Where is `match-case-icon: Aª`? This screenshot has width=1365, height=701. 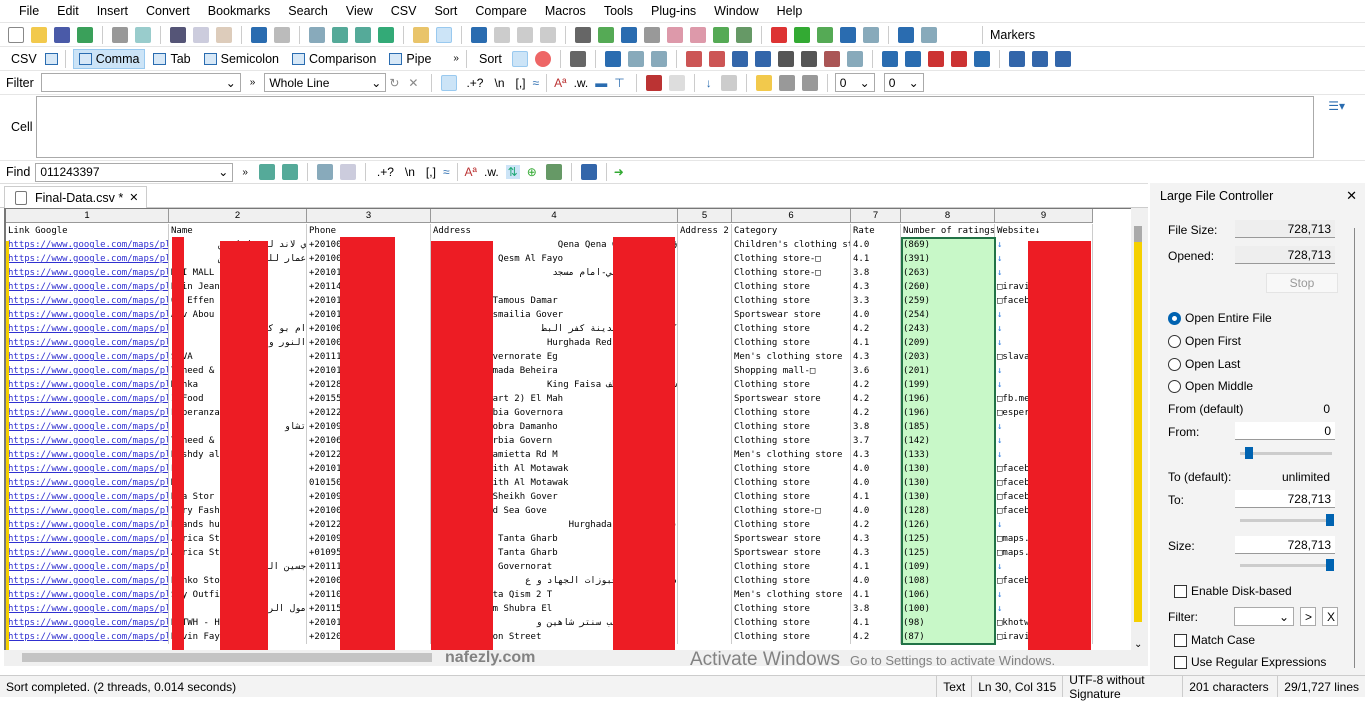 match-case-icon: Aª is located at coordinates (470, 172).